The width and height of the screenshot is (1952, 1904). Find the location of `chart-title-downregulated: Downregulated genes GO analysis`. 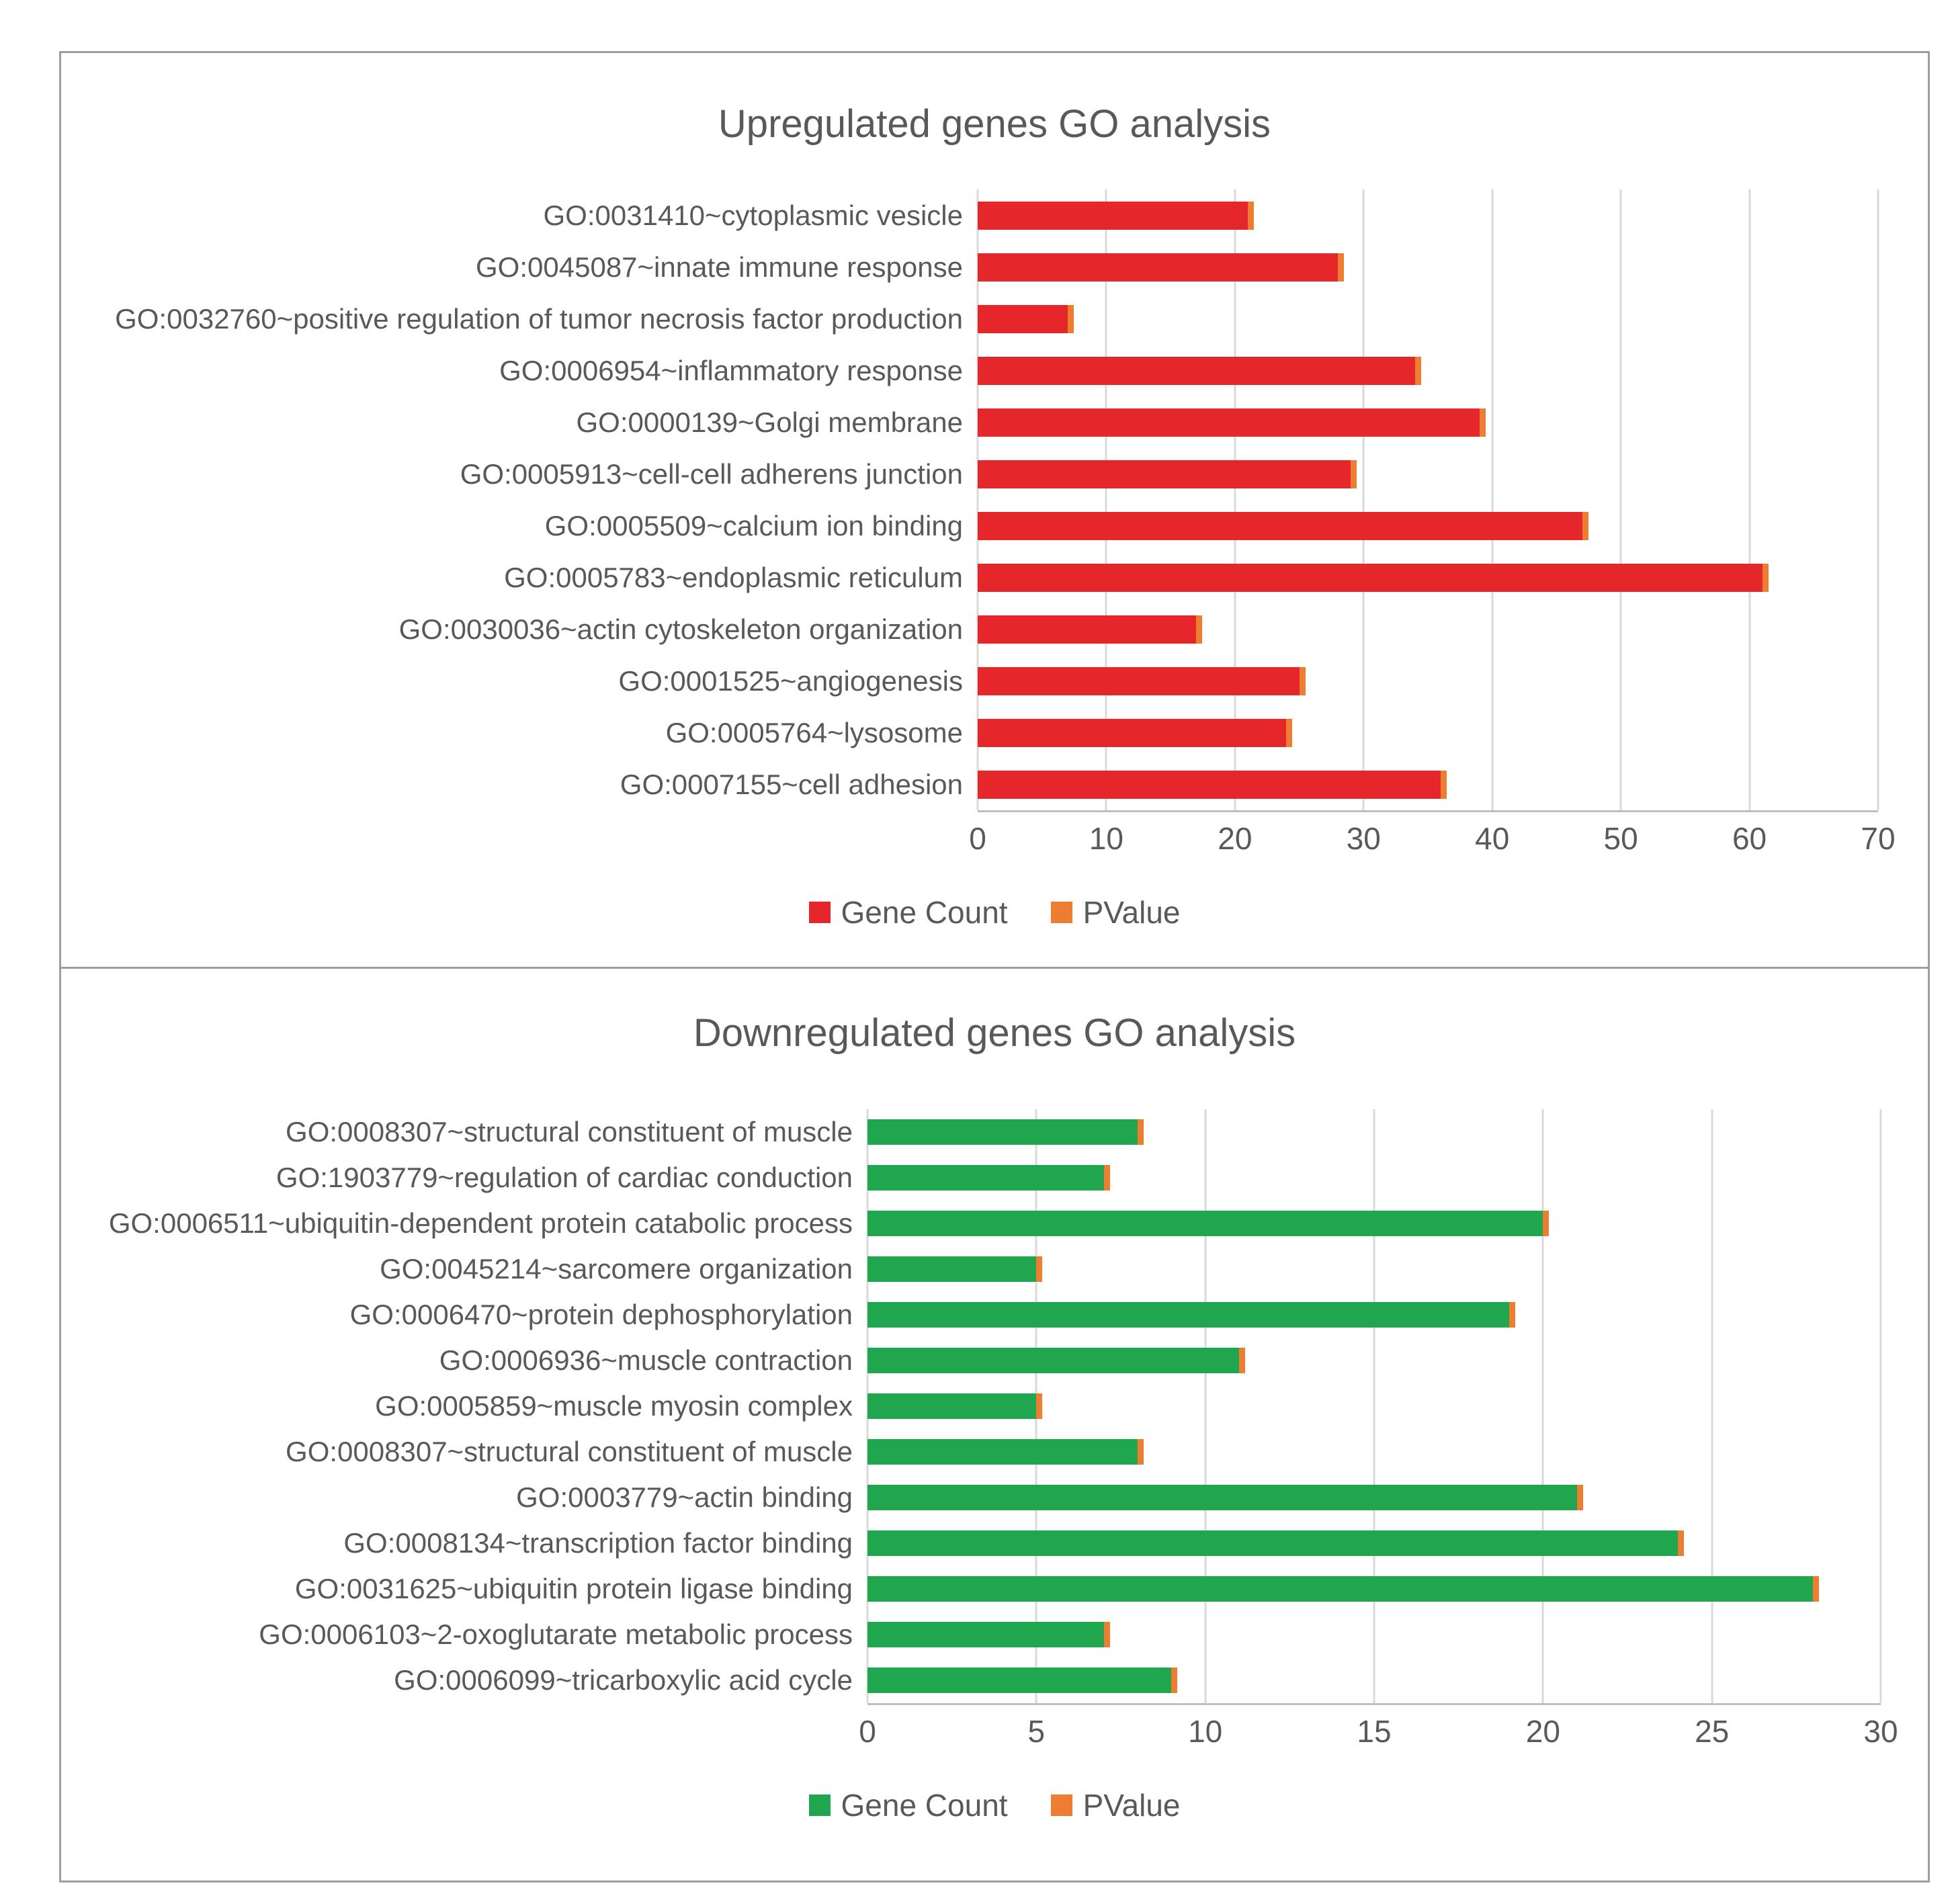

chart-title-downregulated: Downregulated genes GO analysis is located at coordinates (994, 1033).